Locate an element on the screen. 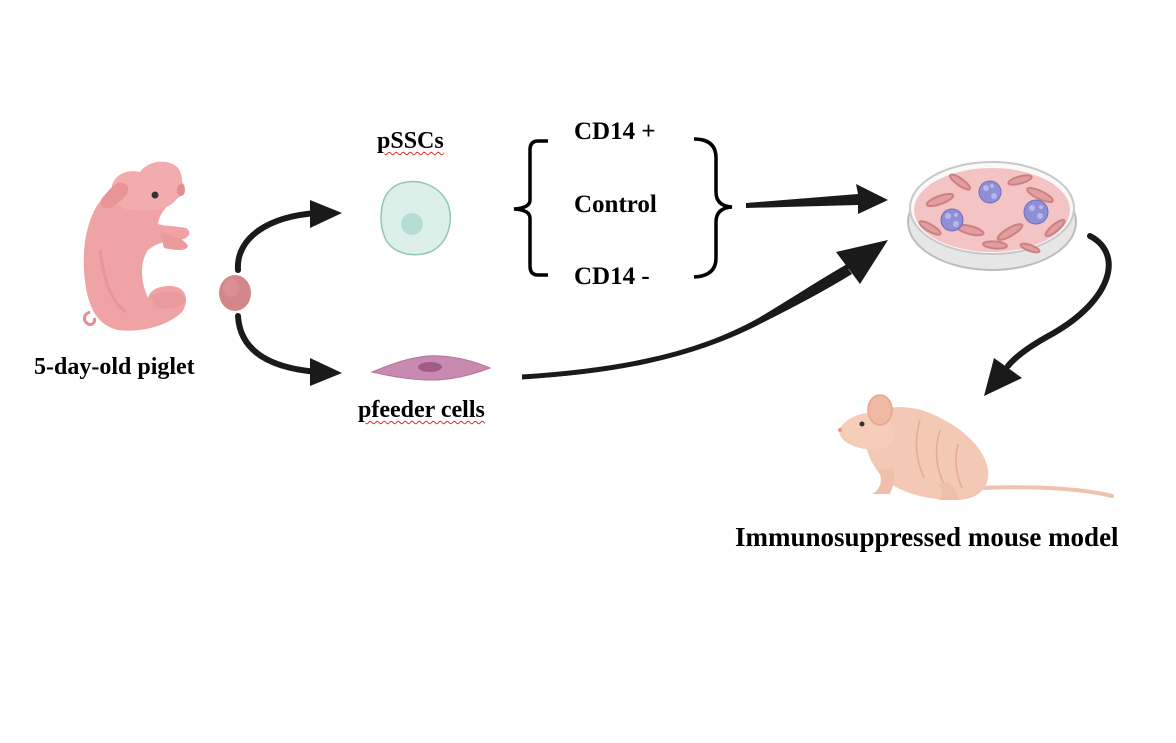  arrow-to-mouse is located at coordinates (1048, 314).